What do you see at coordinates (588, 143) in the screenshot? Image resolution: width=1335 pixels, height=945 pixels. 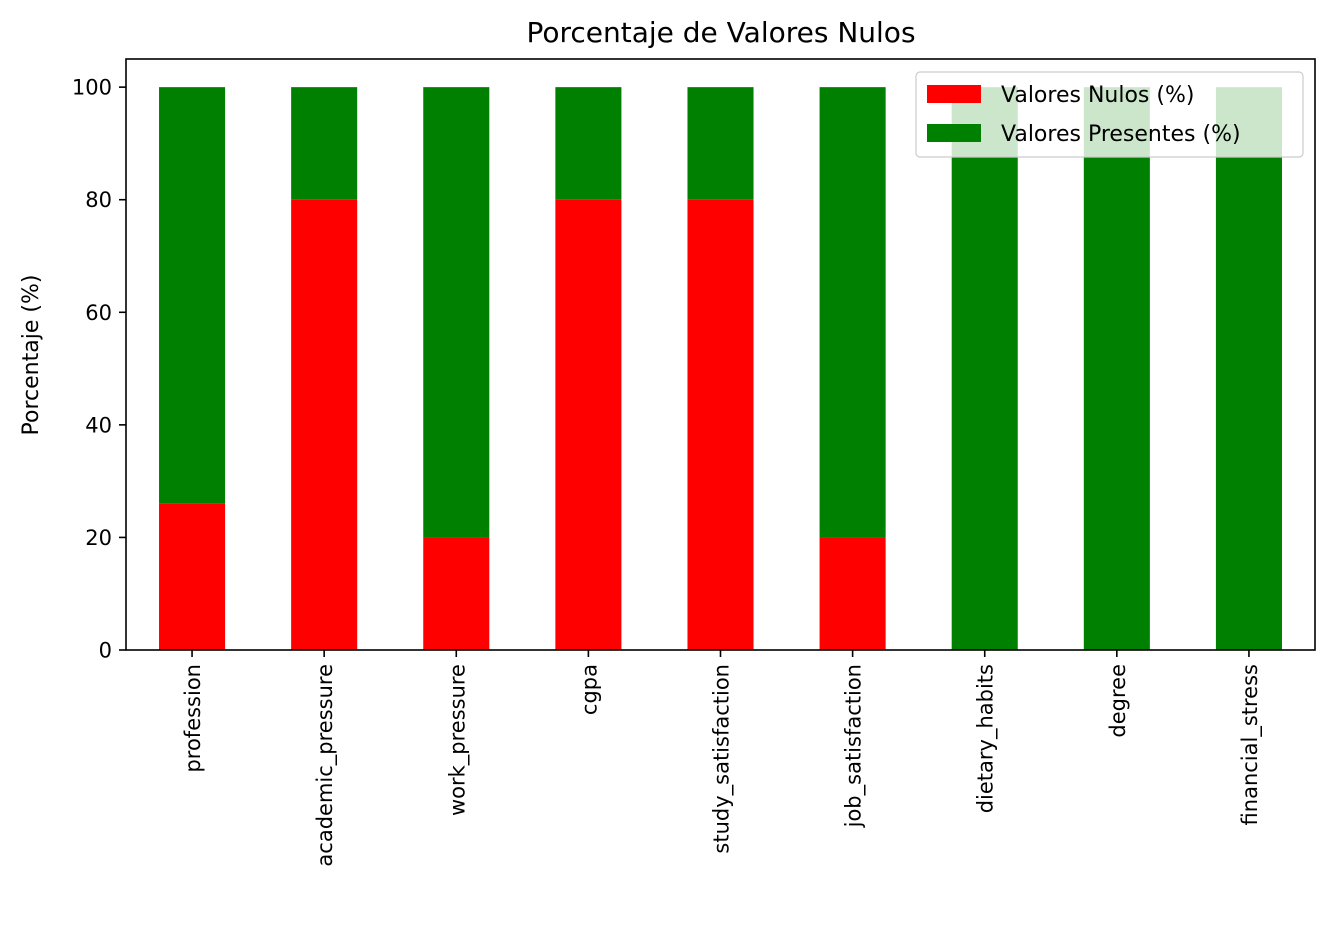 I see `bar-presentes-cgpa` at bounding box center [588, 143].